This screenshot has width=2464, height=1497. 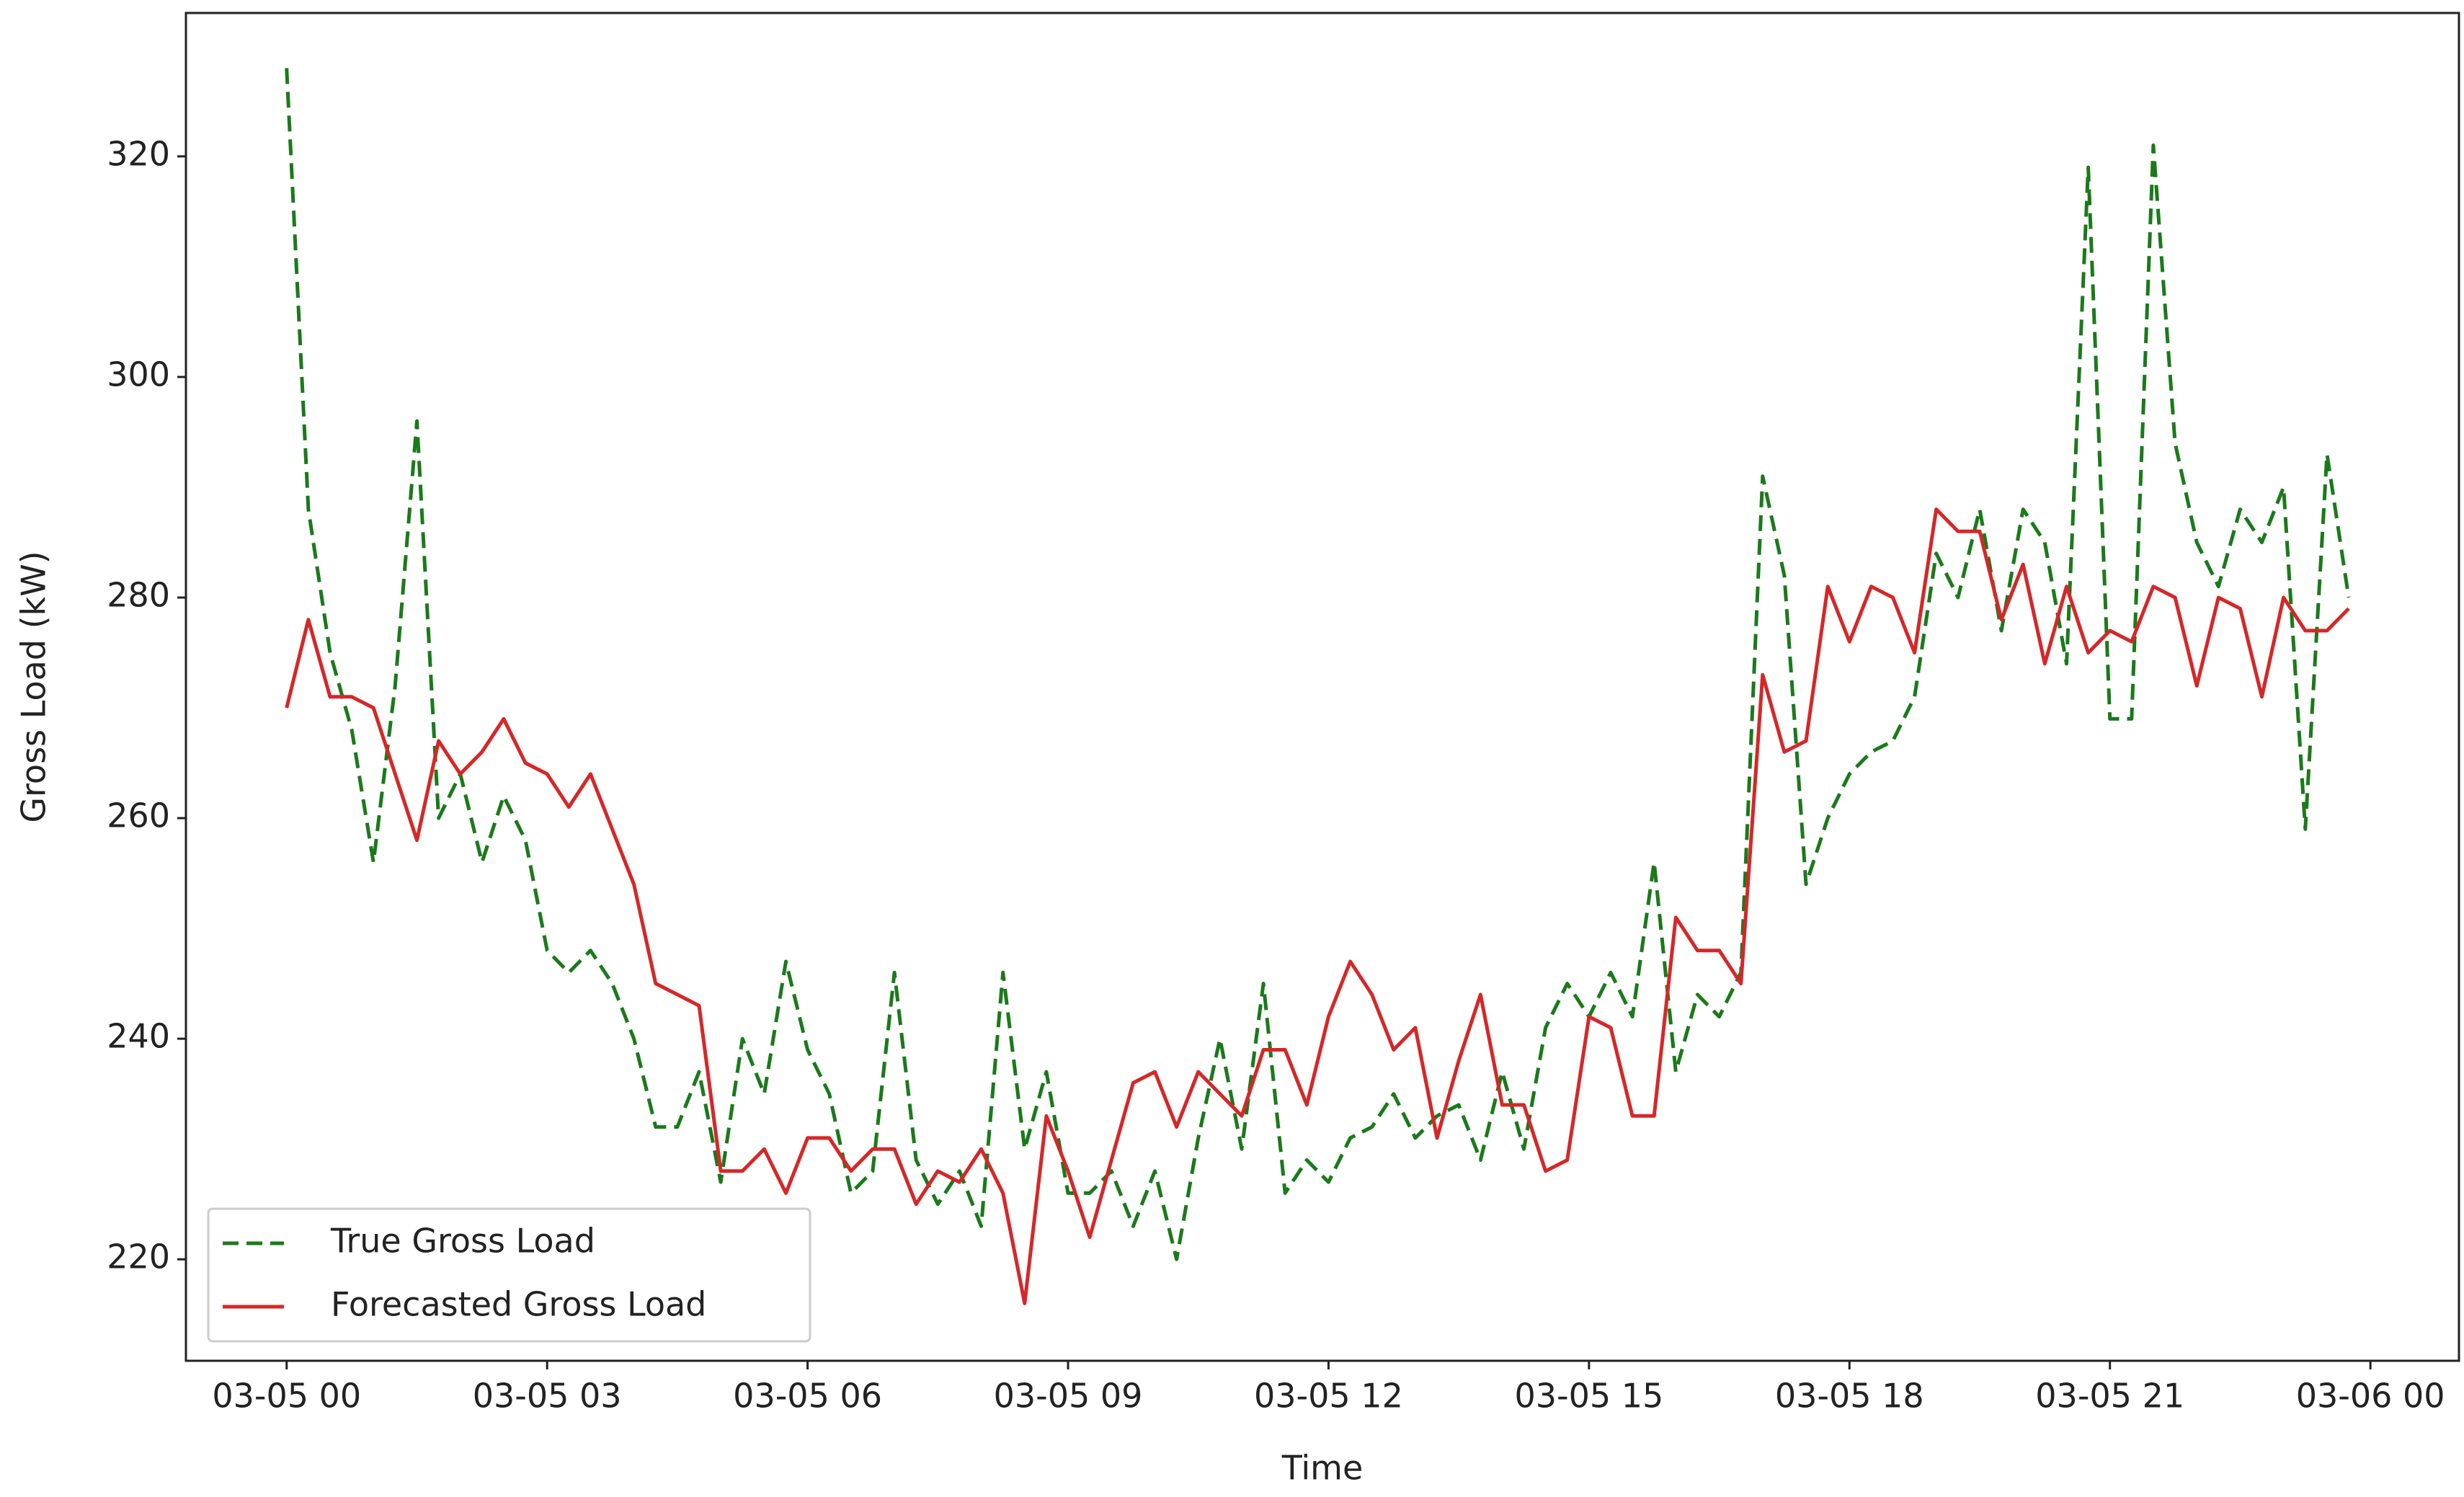 I want to click on x-tick-label: 03-05 12, so click(x=1328, y=1397).